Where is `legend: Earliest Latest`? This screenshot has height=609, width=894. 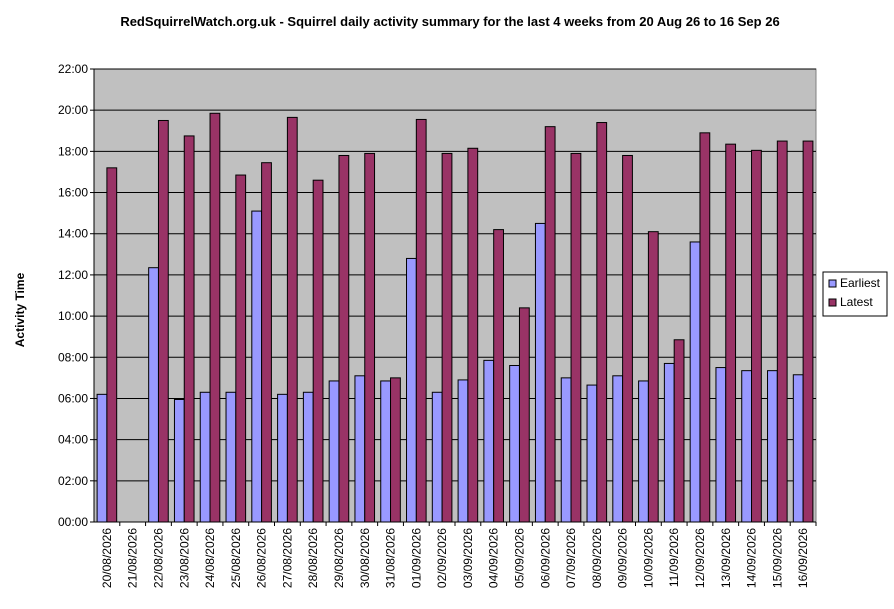
legend: Earliest Latest is located at coordinates (855, 294).